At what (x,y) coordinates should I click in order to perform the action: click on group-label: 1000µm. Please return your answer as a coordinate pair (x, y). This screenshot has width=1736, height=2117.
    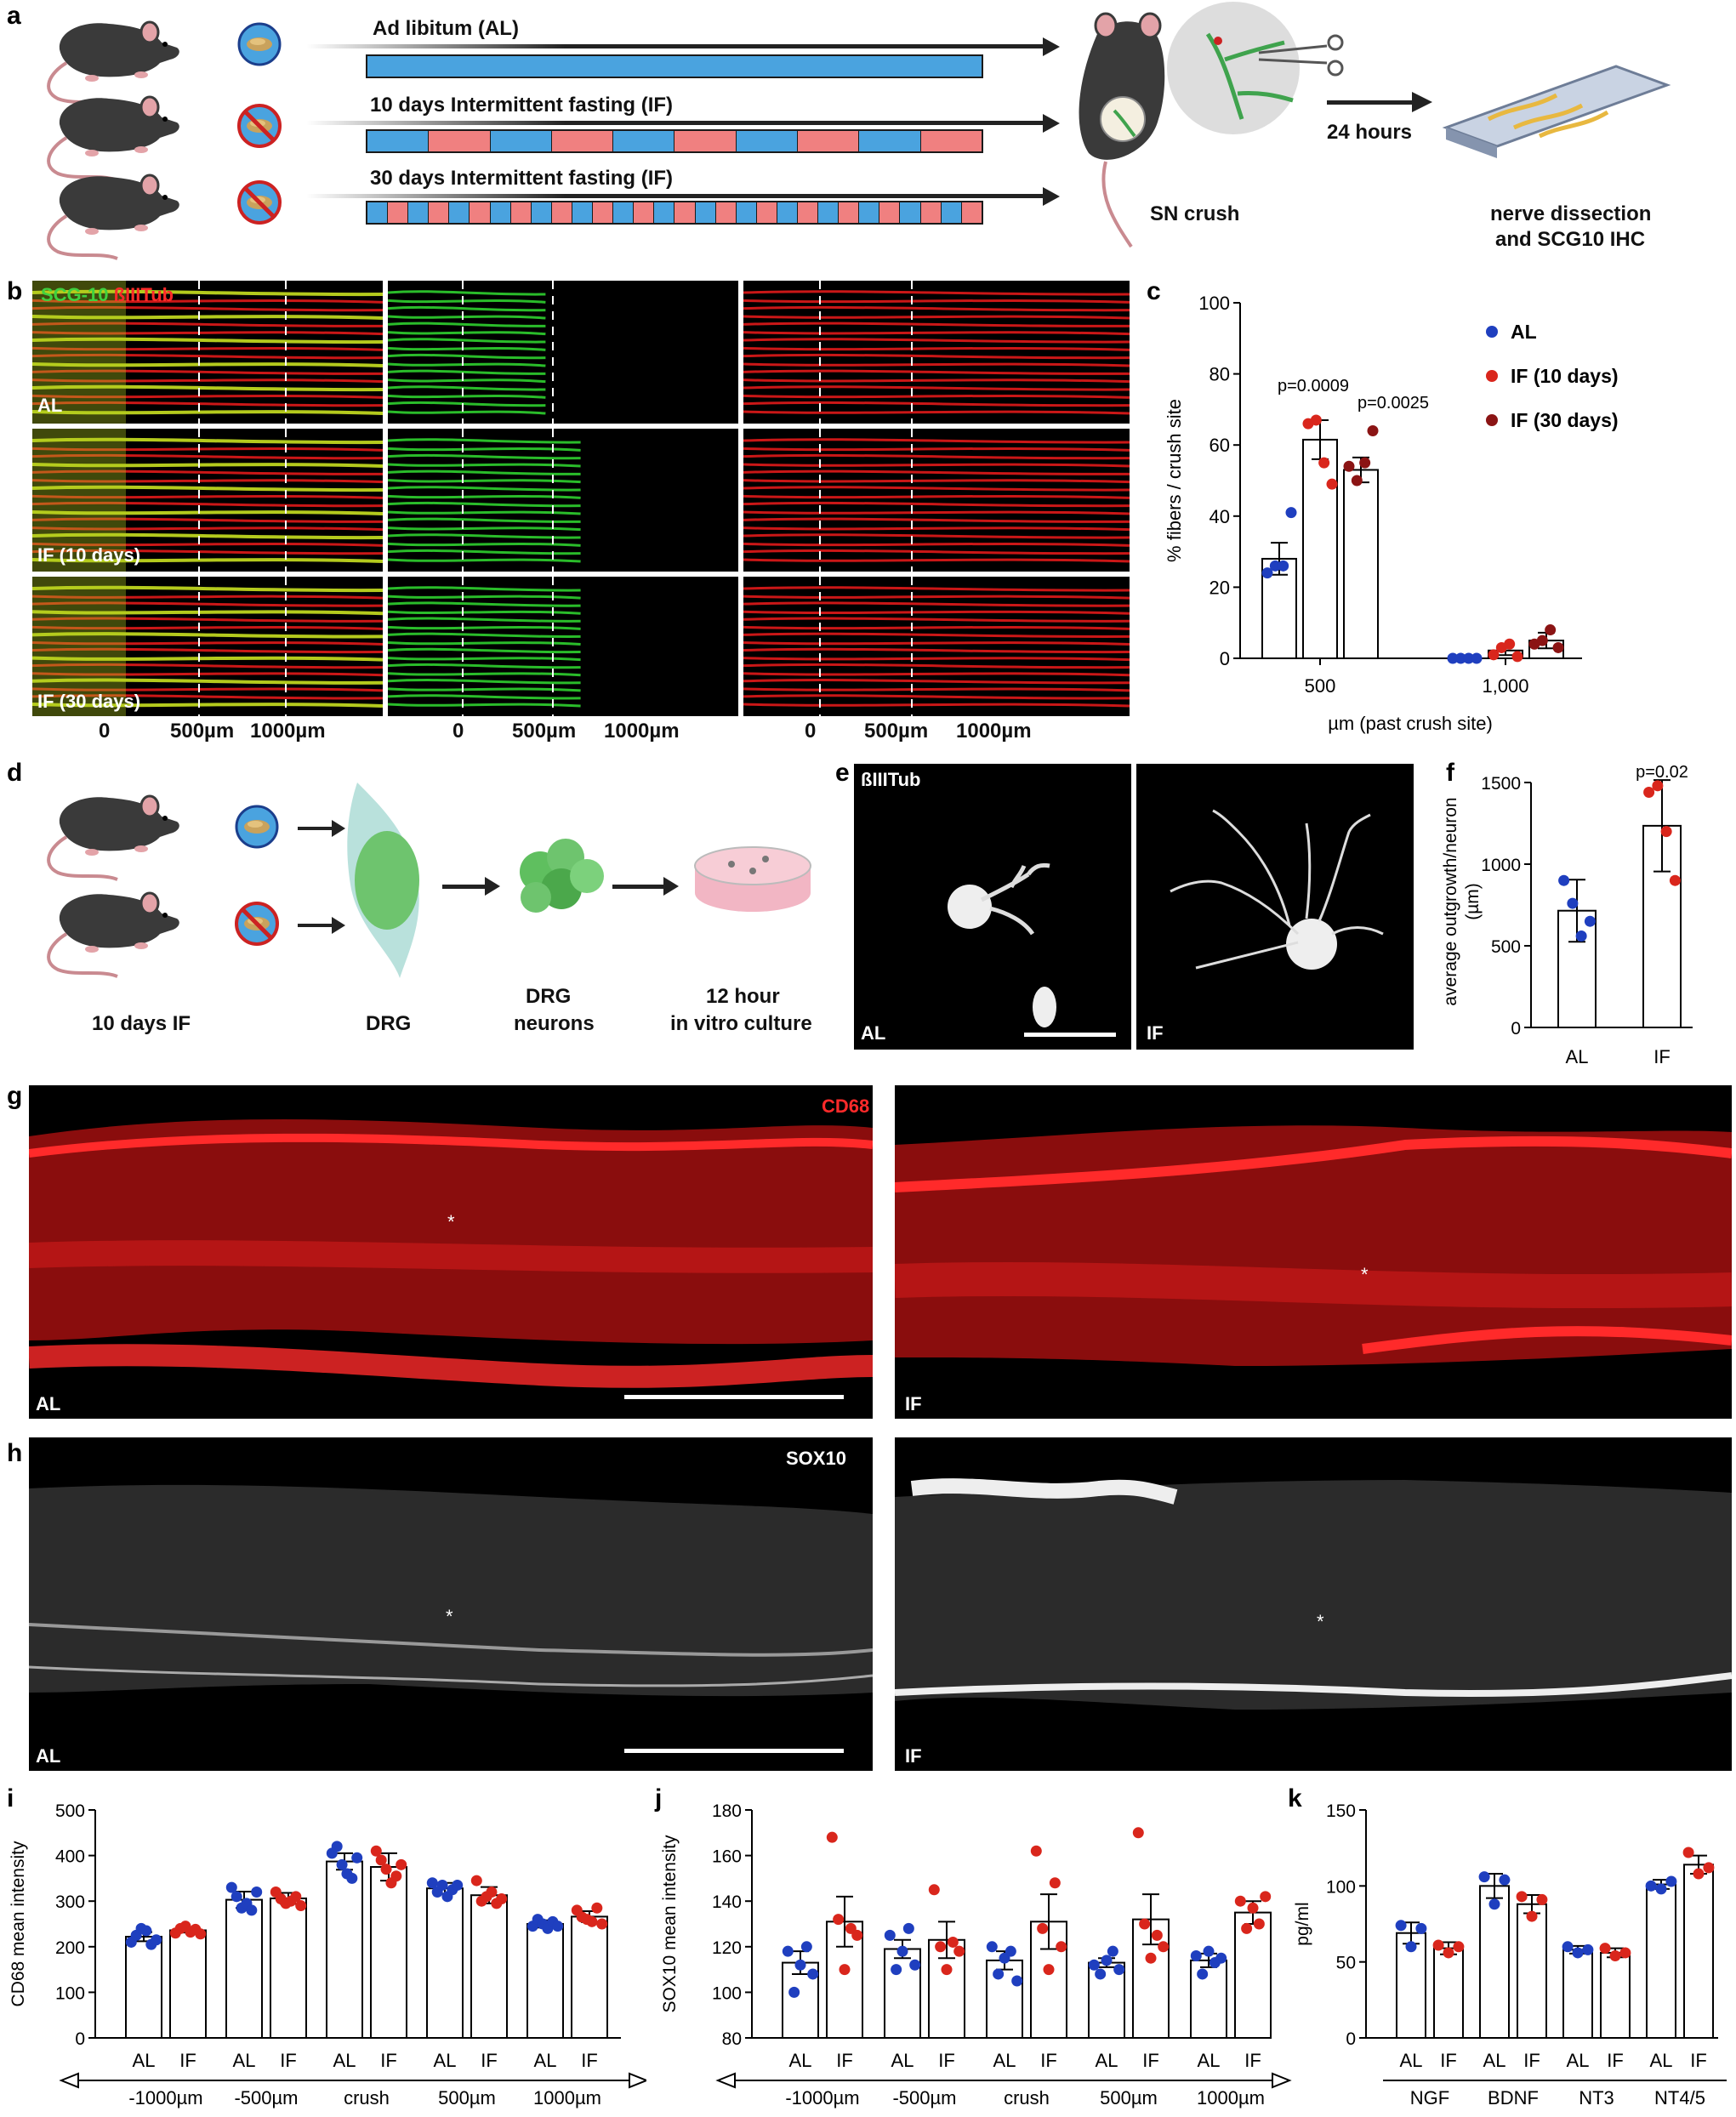
    Looking at the image, I should click on (1231, 2098).